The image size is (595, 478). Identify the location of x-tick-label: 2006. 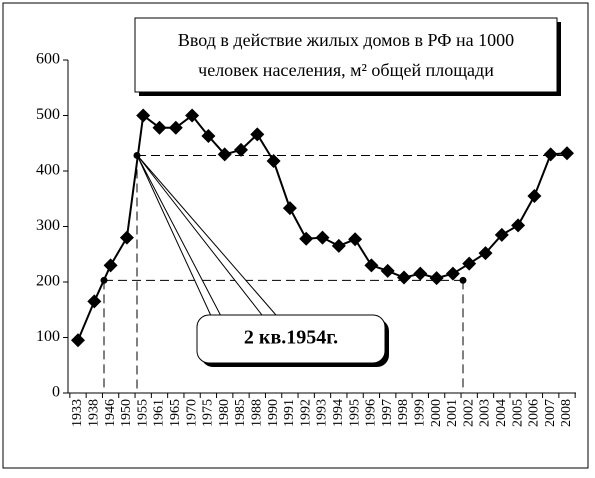
(534, 413).